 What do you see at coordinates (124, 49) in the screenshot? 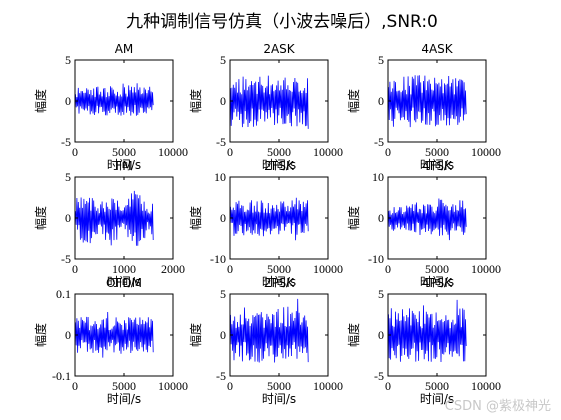
I see `subplot-title: AM` at bounding box center [124, 49].